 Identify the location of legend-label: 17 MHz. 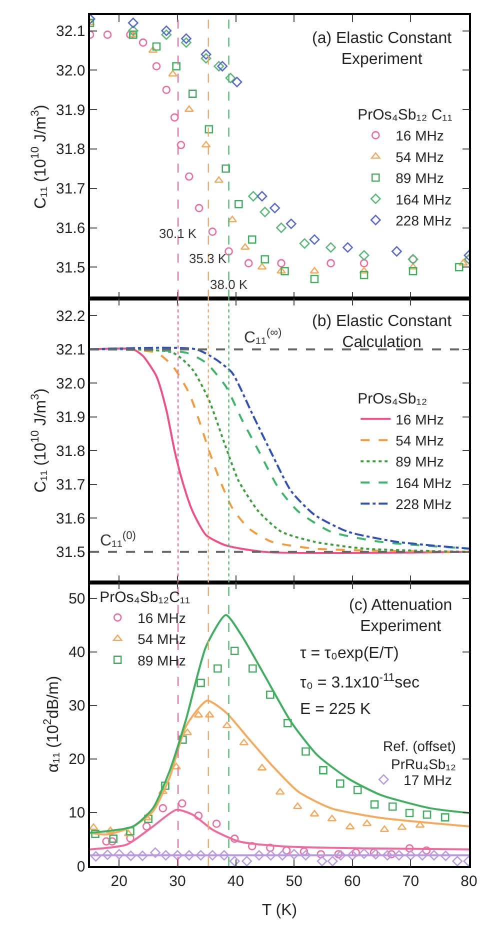
(428, 780).